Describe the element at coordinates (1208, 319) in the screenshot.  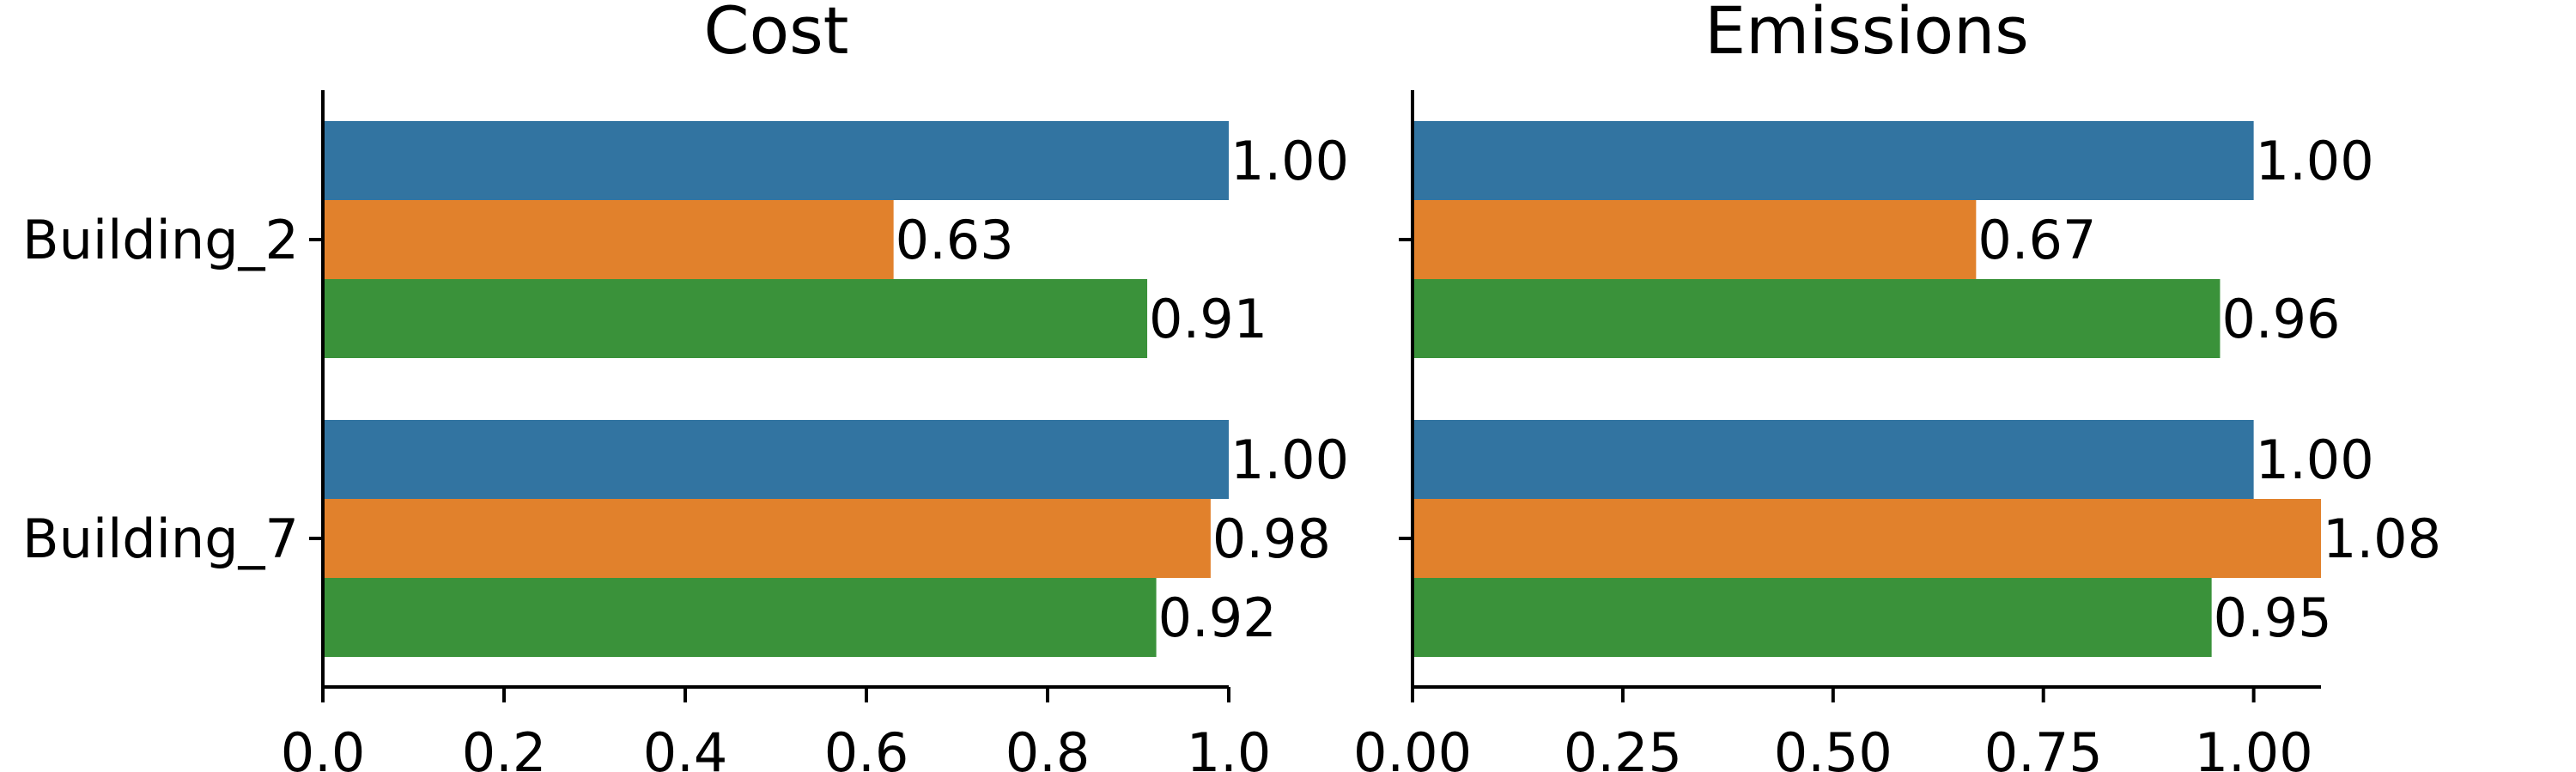
I see `data-label: 0.91` at that location.